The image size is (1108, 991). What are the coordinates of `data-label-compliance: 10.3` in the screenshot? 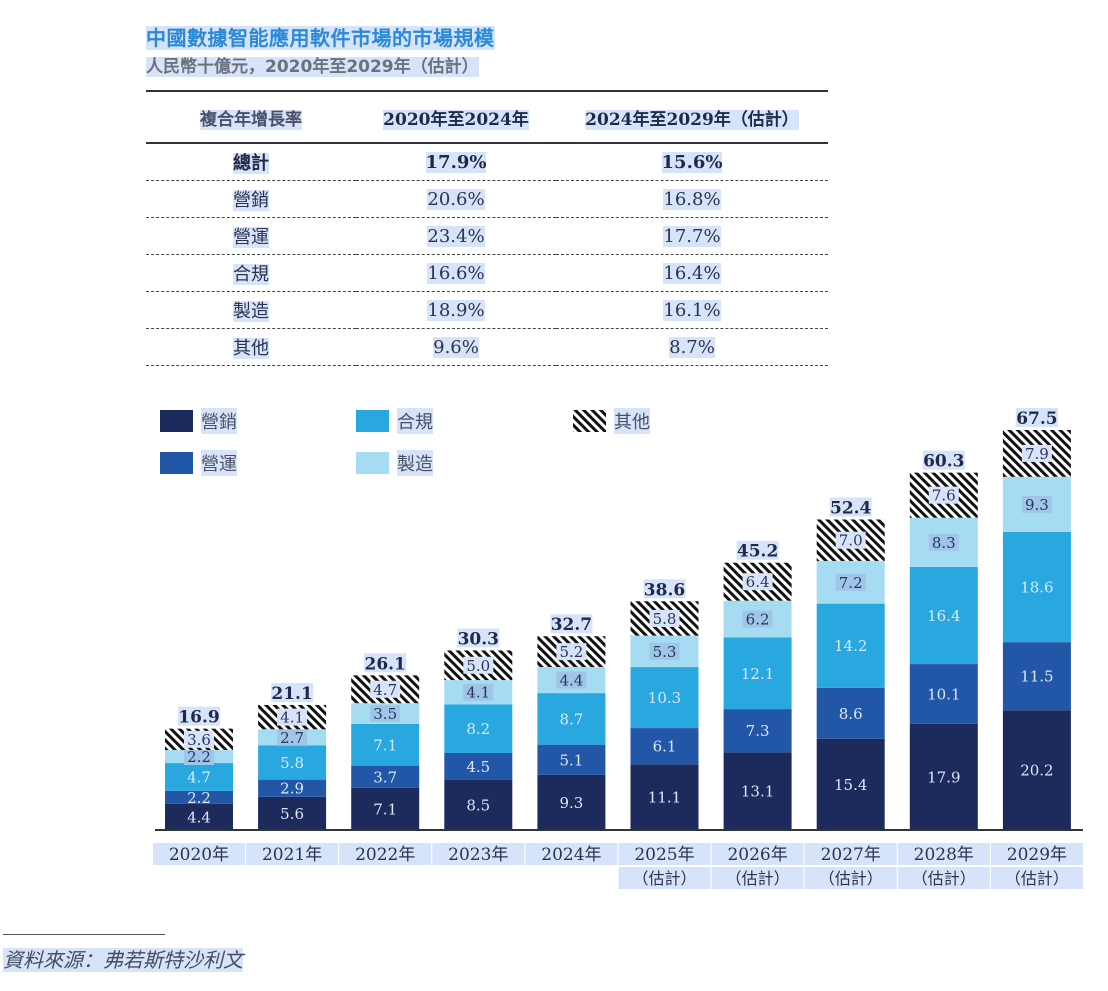 It's located at (664, 698).